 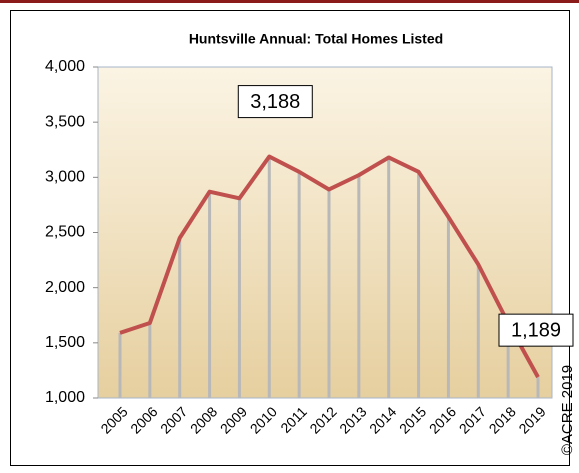 I want to click on y-tick-label: 3,500, so click(x=65, y=121).